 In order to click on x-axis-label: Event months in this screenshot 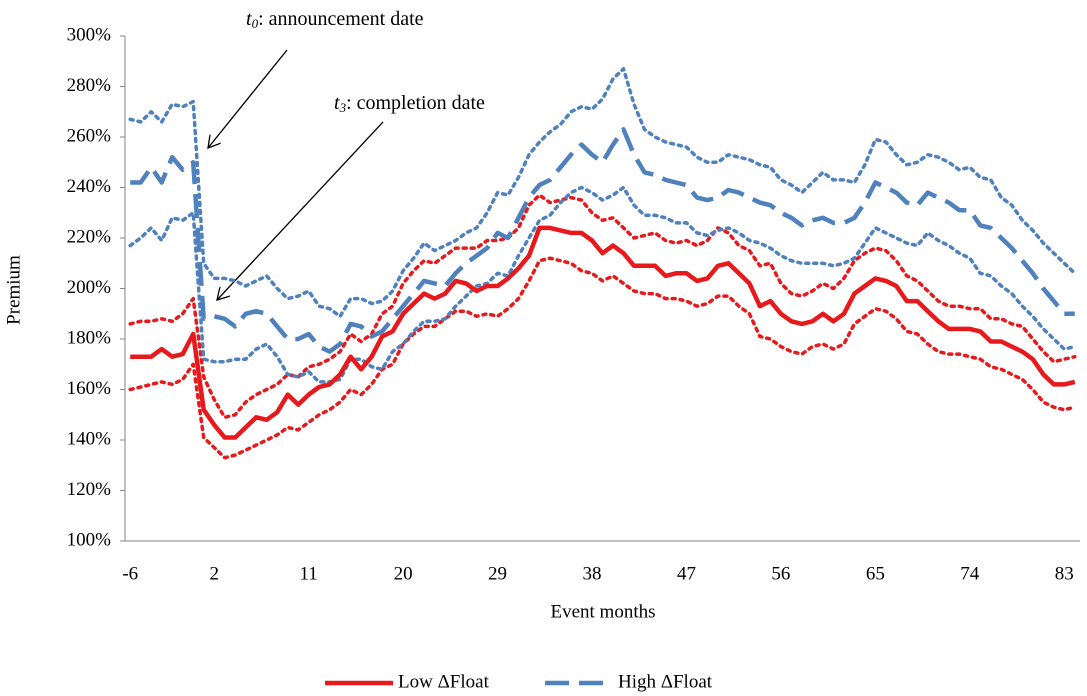, I will do `click(602, 611)`.